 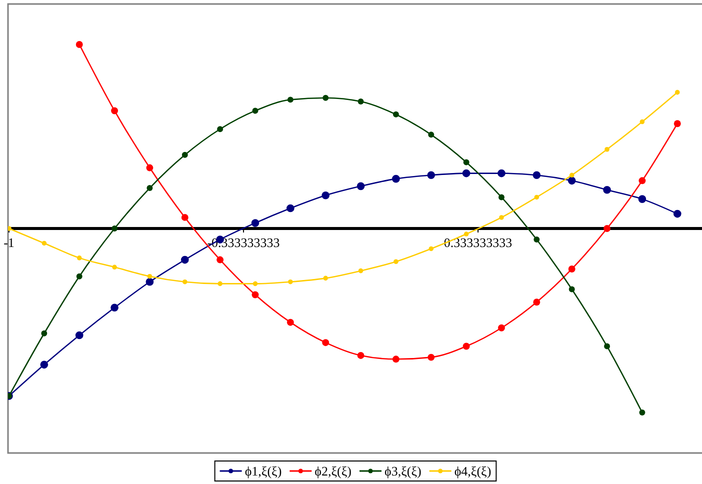 I want to click on x-tick-label: 0.333333333, so click(x=478, y=242).